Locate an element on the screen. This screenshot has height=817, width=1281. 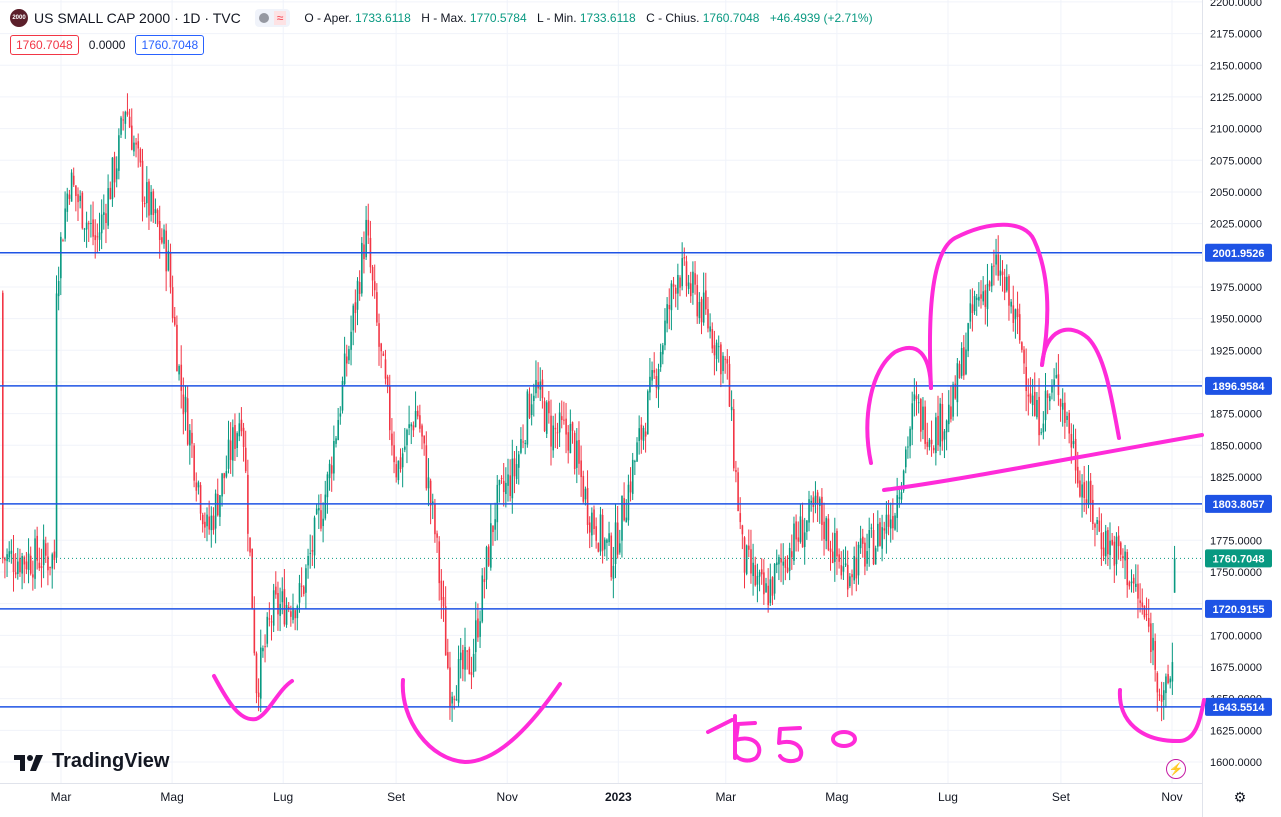
y-tick-label: 1700.0000 is located at coordinates (1236, 636).